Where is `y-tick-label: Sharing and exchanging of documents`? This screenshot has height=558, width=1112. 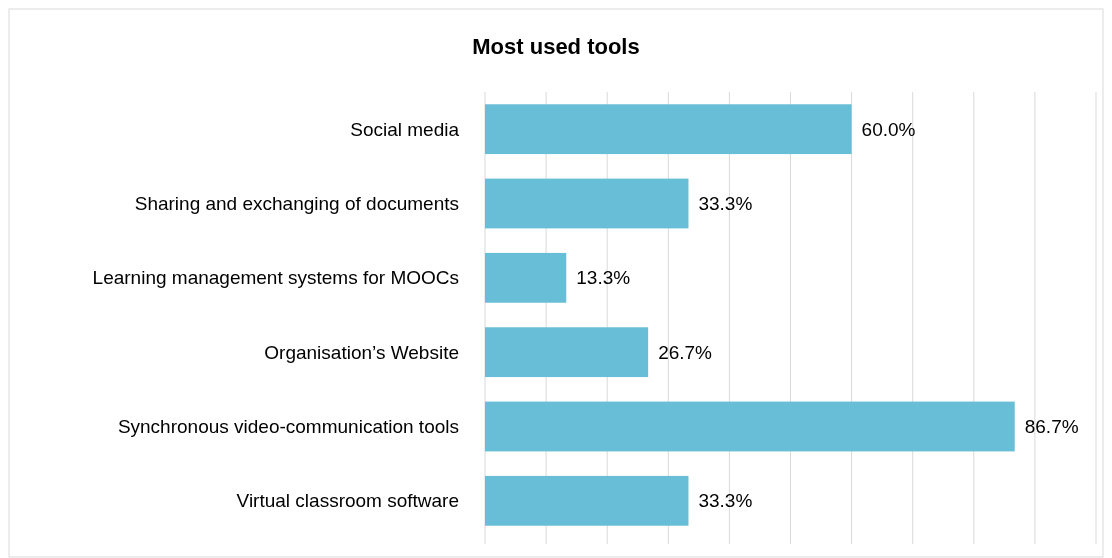 y-tick-label: Sharing and exchanging of documents is located at coordinates (296, 204).